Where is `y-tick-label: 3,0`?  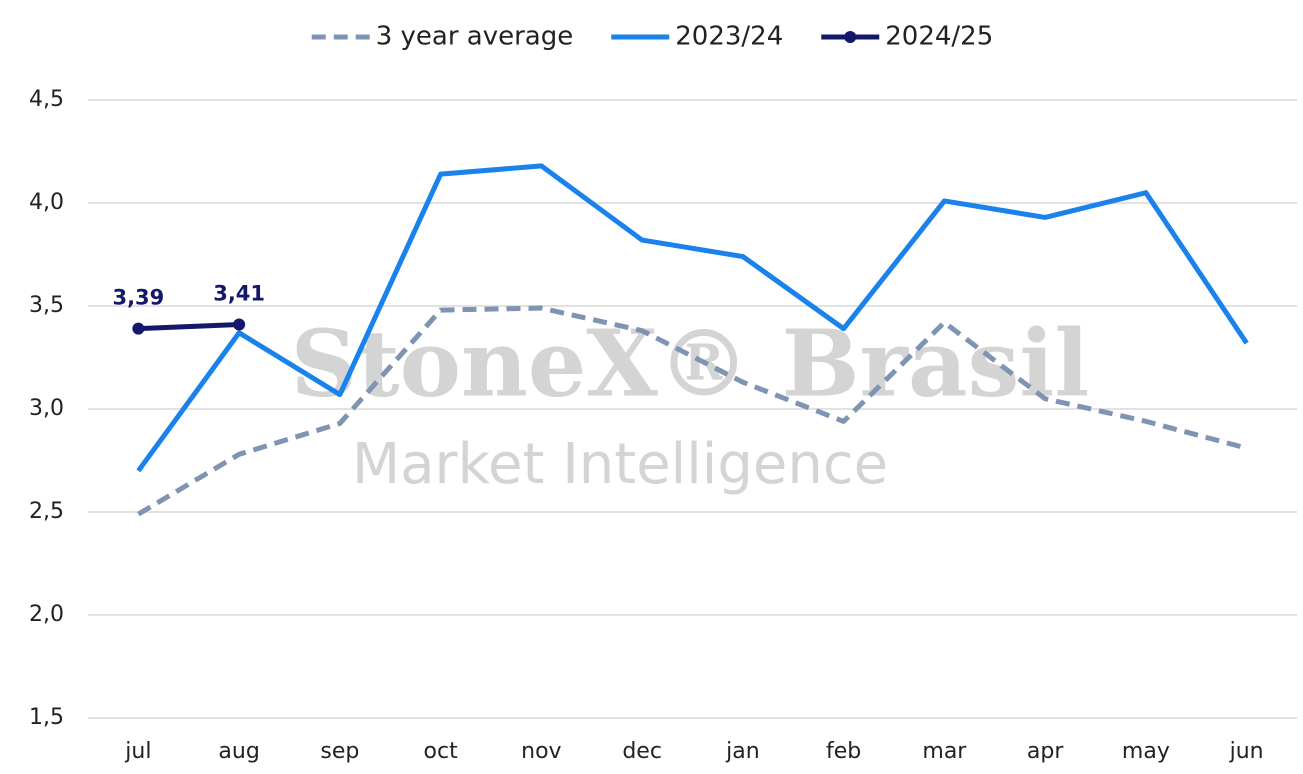
y-tick-label: 3,0 is located at coordinates (46, 408).